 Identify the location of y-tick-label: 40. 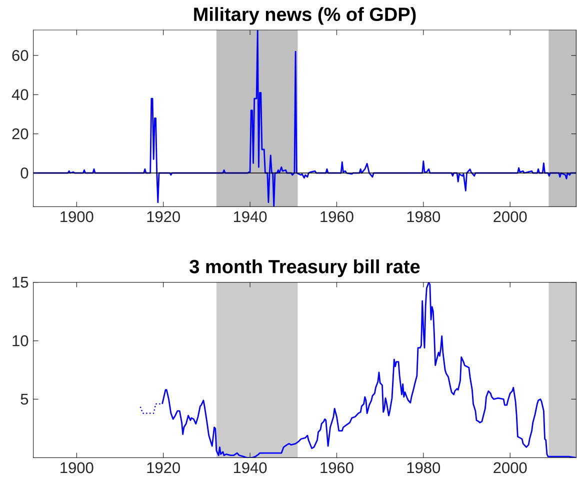
(20, 94).